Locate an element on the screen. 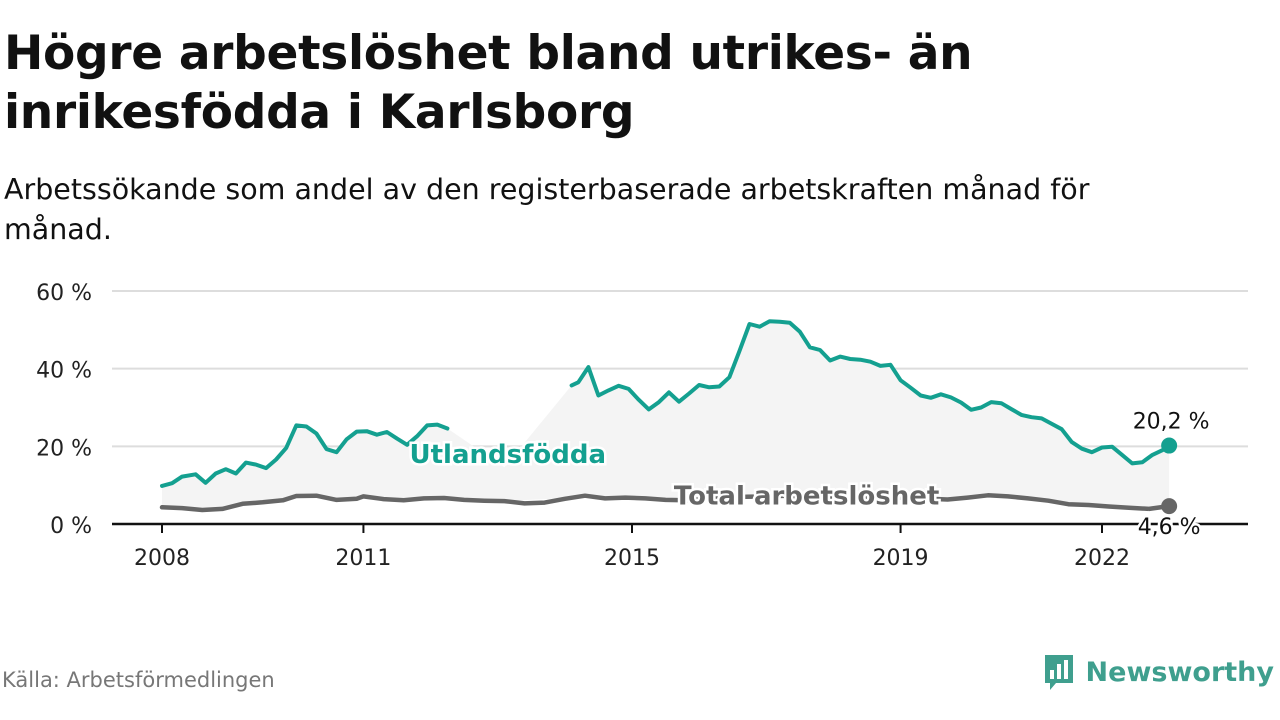 The image size is (1280, 720). x-tick-label: 2011 is located at coordinates (363, 558).